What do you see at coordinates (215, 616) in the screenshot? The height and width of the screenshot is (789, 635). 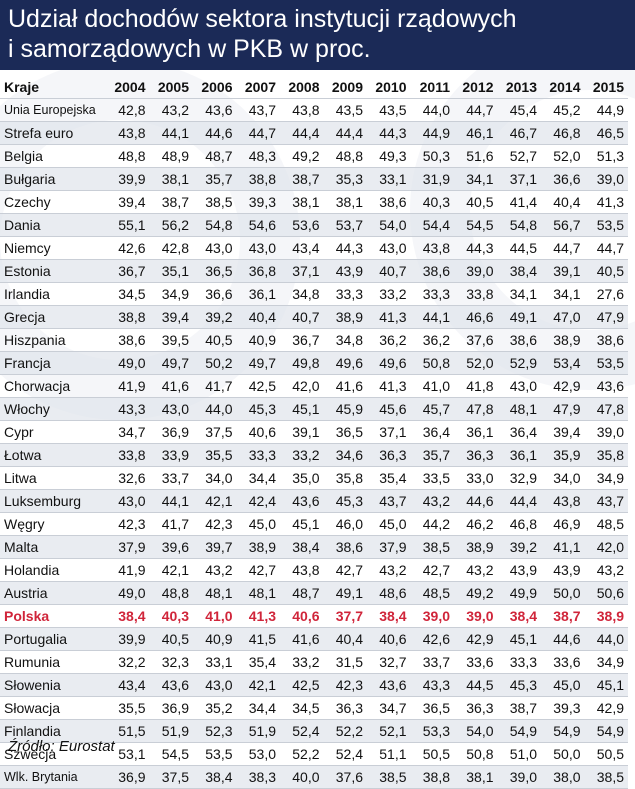 I see `value-cell: 41,0` at bounding box center [215, 616].